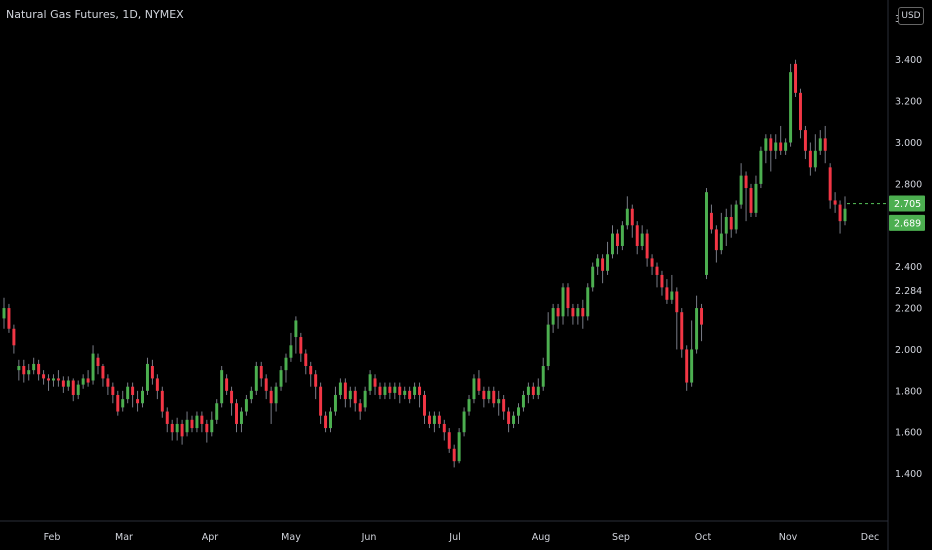  What do you see at coordinates (369, 537) in the screenshot?
I see `x-tick-label: Jun` at bounding box center [369, 537].